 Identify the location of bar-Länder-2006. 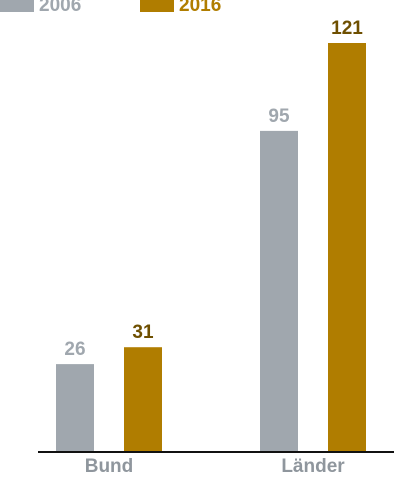
(279, 291).